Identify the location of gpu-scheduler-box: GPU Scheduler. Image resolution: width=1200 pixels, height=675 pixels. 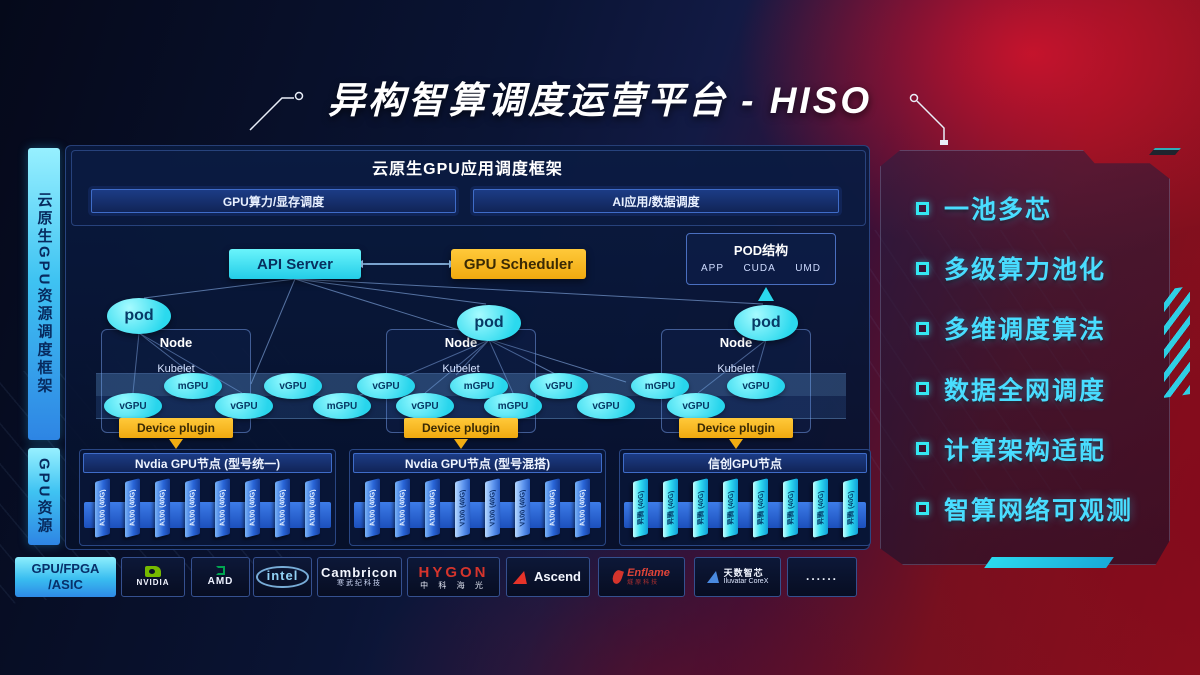
(518, 264).